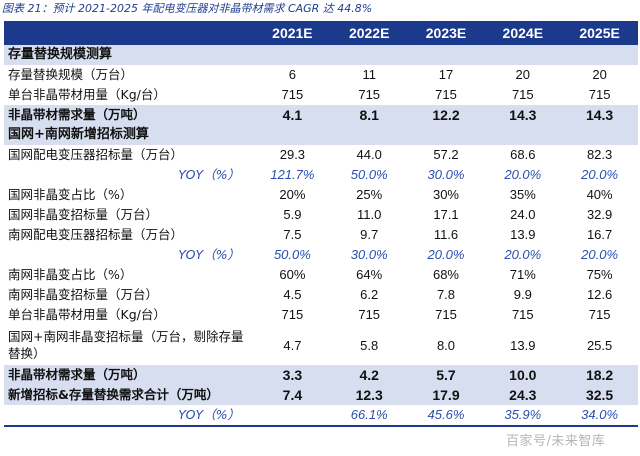 The width and height of the screenshot is (640, 456). Describe the element at coordinates (369, 214) in the screenshot. I see `value-cell: 11.0` at that location.